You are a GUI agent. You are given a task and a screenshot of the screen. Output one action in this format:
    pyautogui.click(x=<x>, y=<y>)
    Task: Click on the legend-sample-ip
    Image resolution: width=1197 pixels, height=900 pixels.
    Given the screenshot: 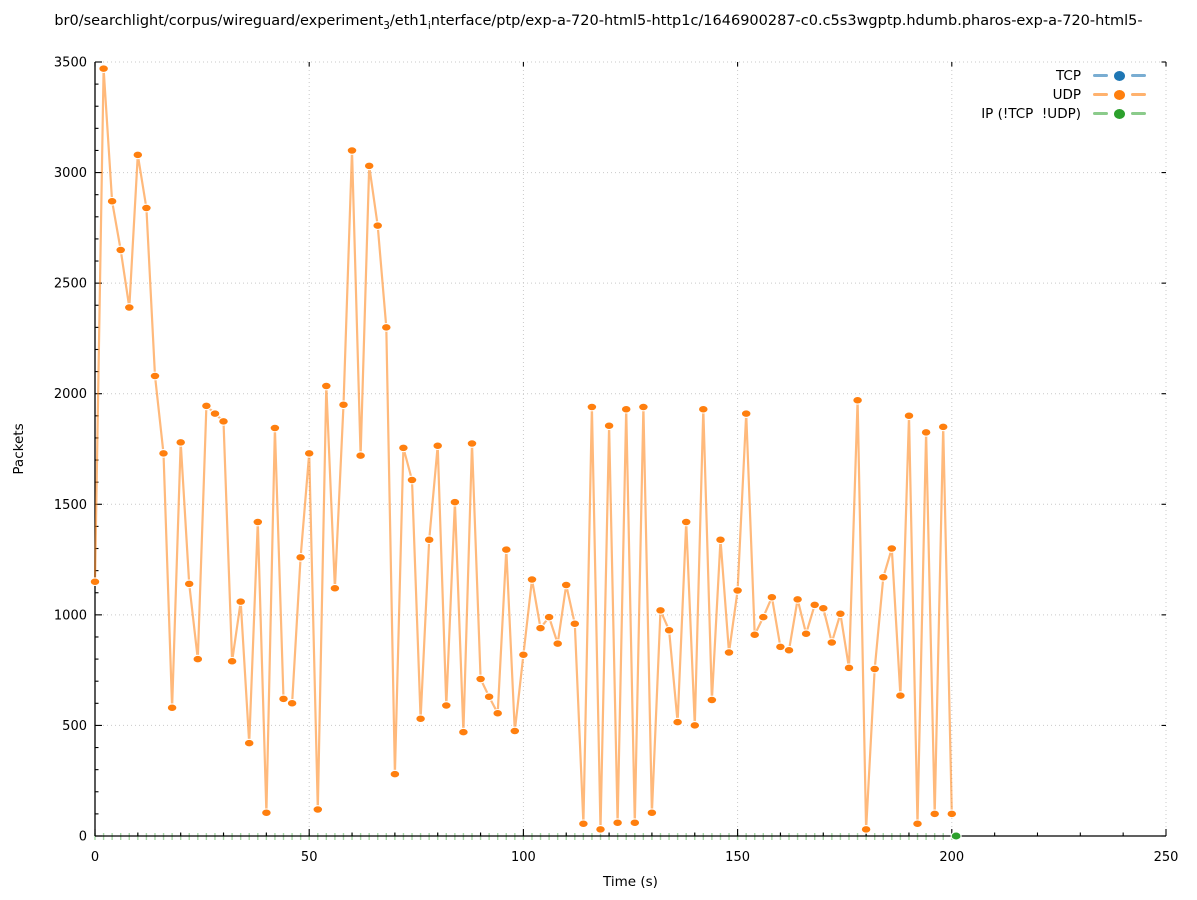 What is the action you would take?
    pyautogui.click(x=1119, y=113)
    